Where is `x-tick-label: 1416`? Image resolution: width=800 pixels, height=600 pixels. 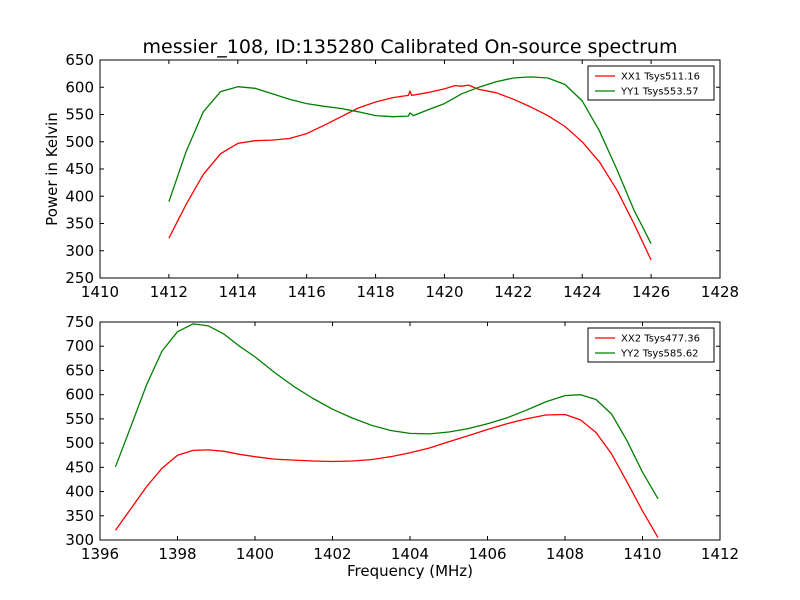 x-tick-label: 1416 is located at coordinates (307, 292).